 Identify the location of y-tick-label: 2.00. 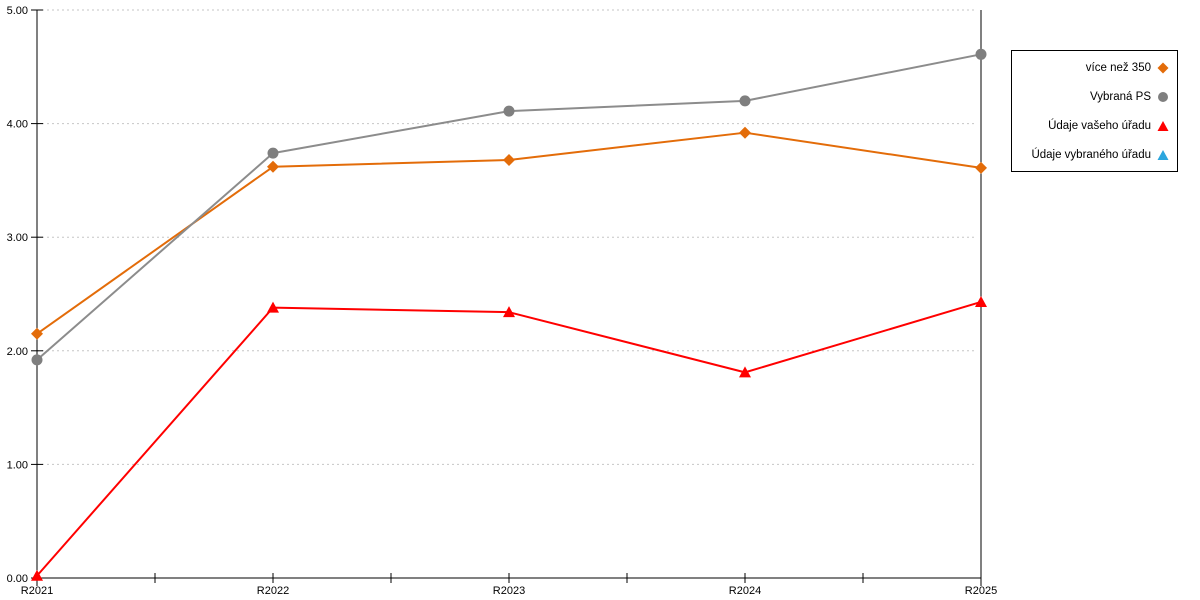
(17, 352).